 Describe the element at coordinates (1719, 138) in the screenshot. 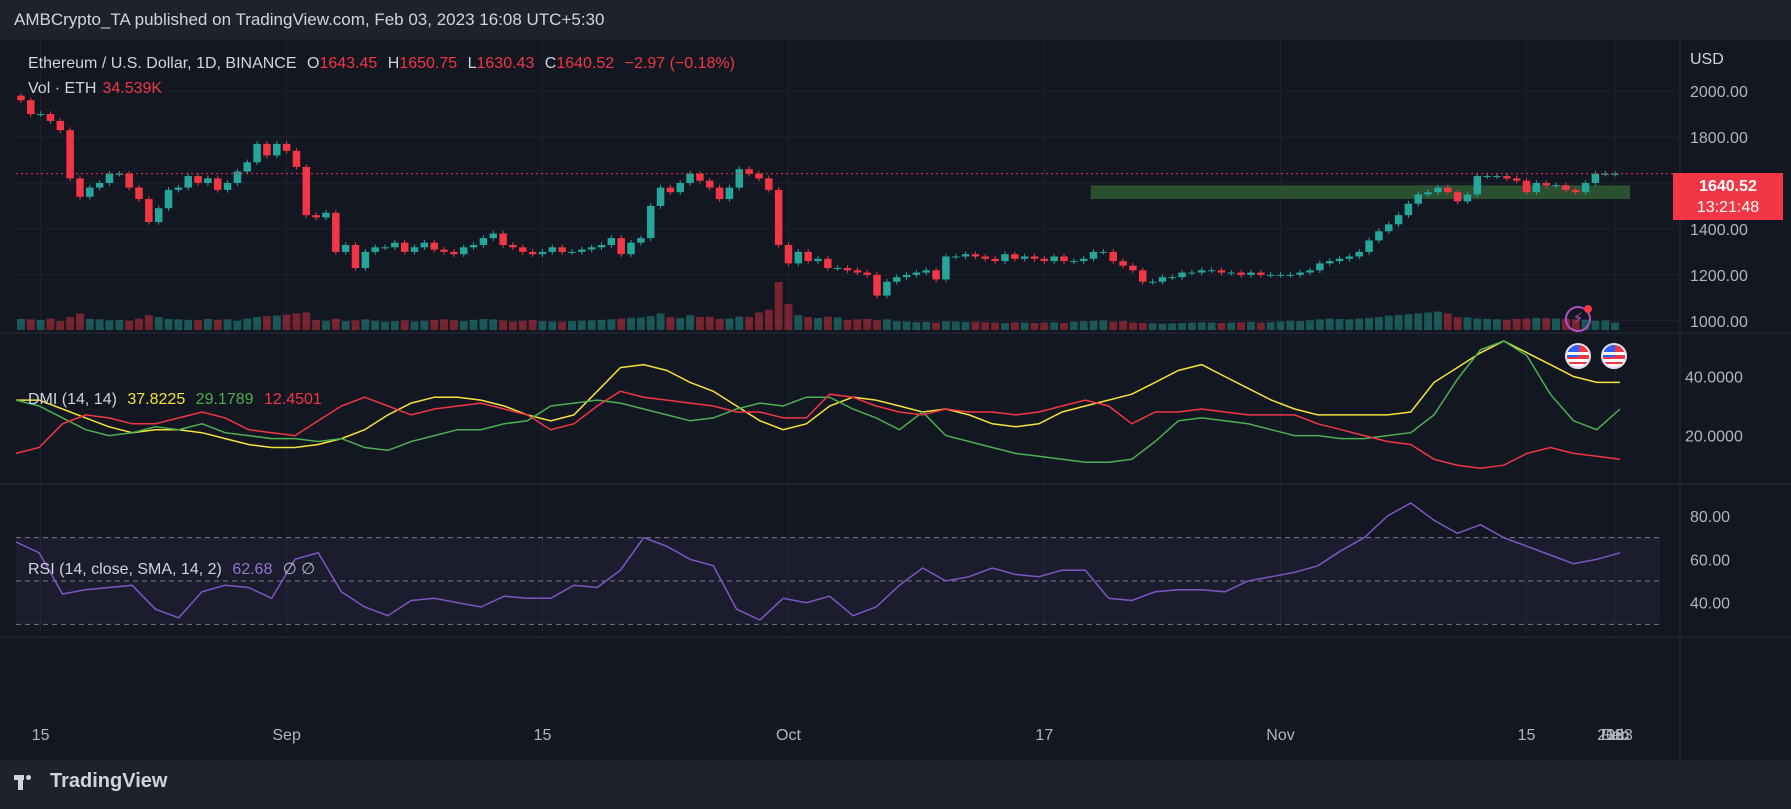

I see `price-tick-label: 1800.00` at that location.